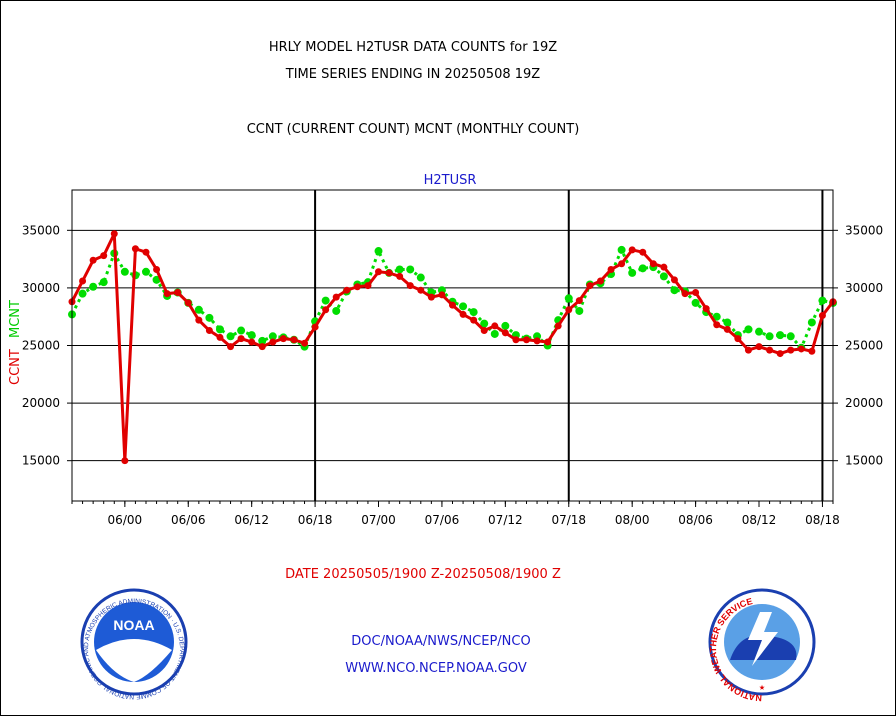 Image resolution: width=896 pixels, height=716 pixels. What do you see at coordinates (436, 668) in the screenshot?
I see `footer-link-www: WWW.NCO.NCEP.NOAA.GOV` at bounding box center [436, 668].